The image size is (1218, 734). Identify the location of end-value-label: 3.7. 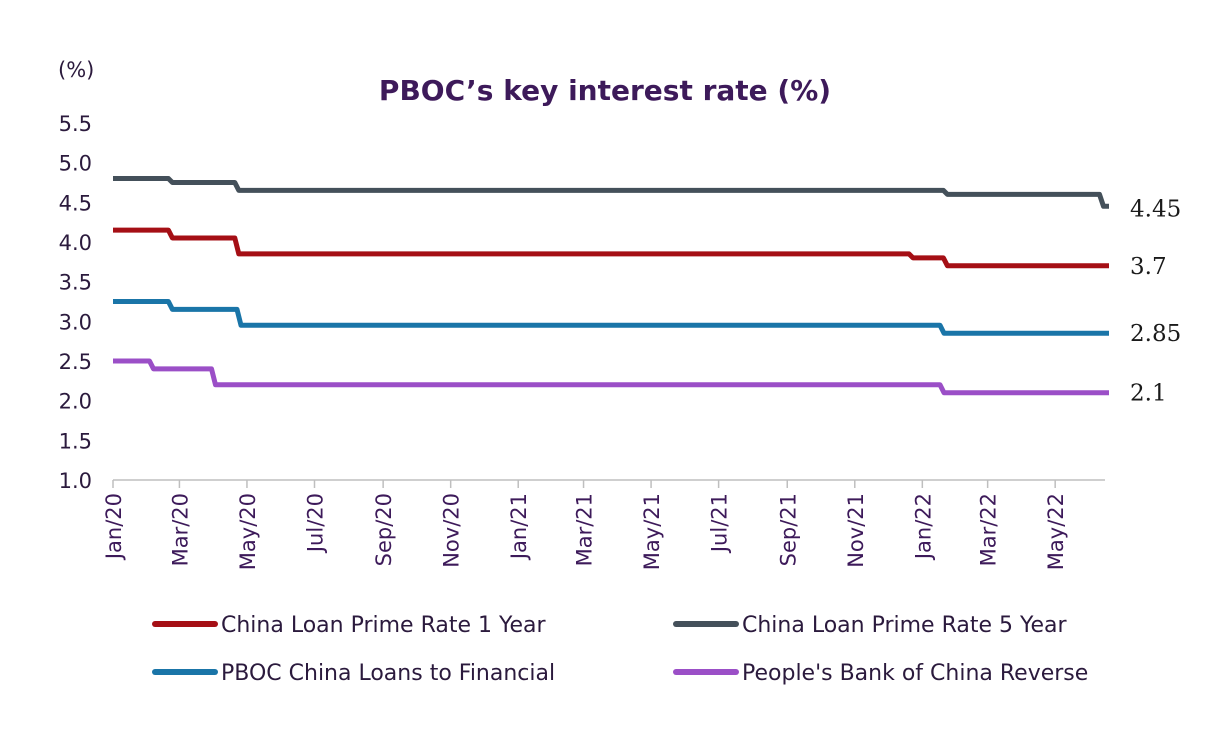
(1148, 267).